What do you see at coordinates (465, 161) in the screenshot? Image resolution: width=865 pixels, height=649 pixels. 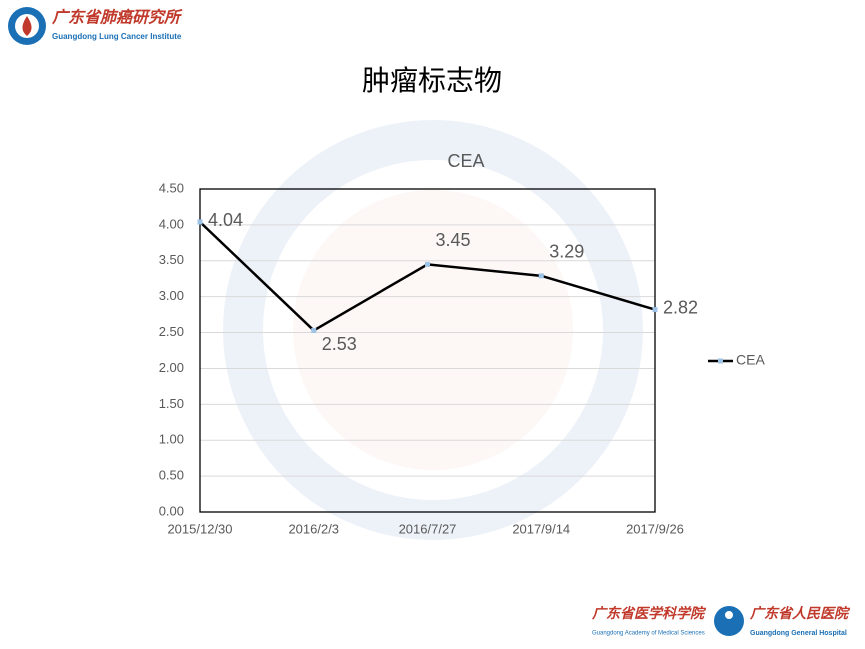 I see `chart-title: CEA` at bounding box center [465, 161].